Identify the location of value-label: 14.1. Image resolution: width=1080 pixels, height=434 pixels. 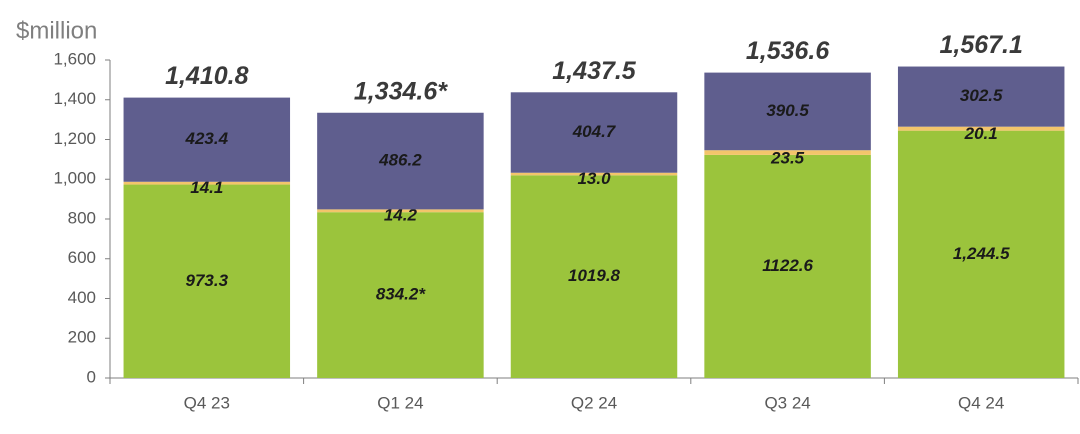
(206, 187).